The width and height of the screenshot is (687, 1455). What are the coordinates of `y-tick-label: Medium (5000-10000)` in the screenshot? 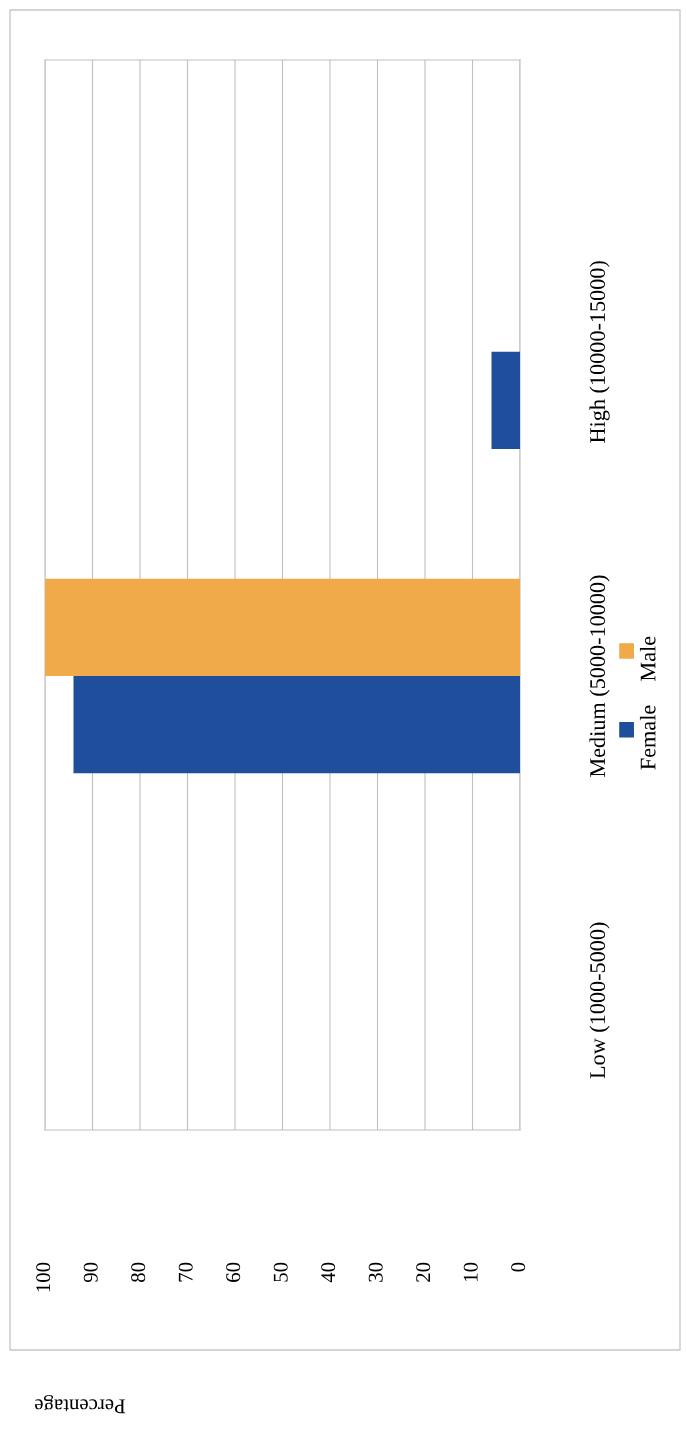 It's located at (599, 676).